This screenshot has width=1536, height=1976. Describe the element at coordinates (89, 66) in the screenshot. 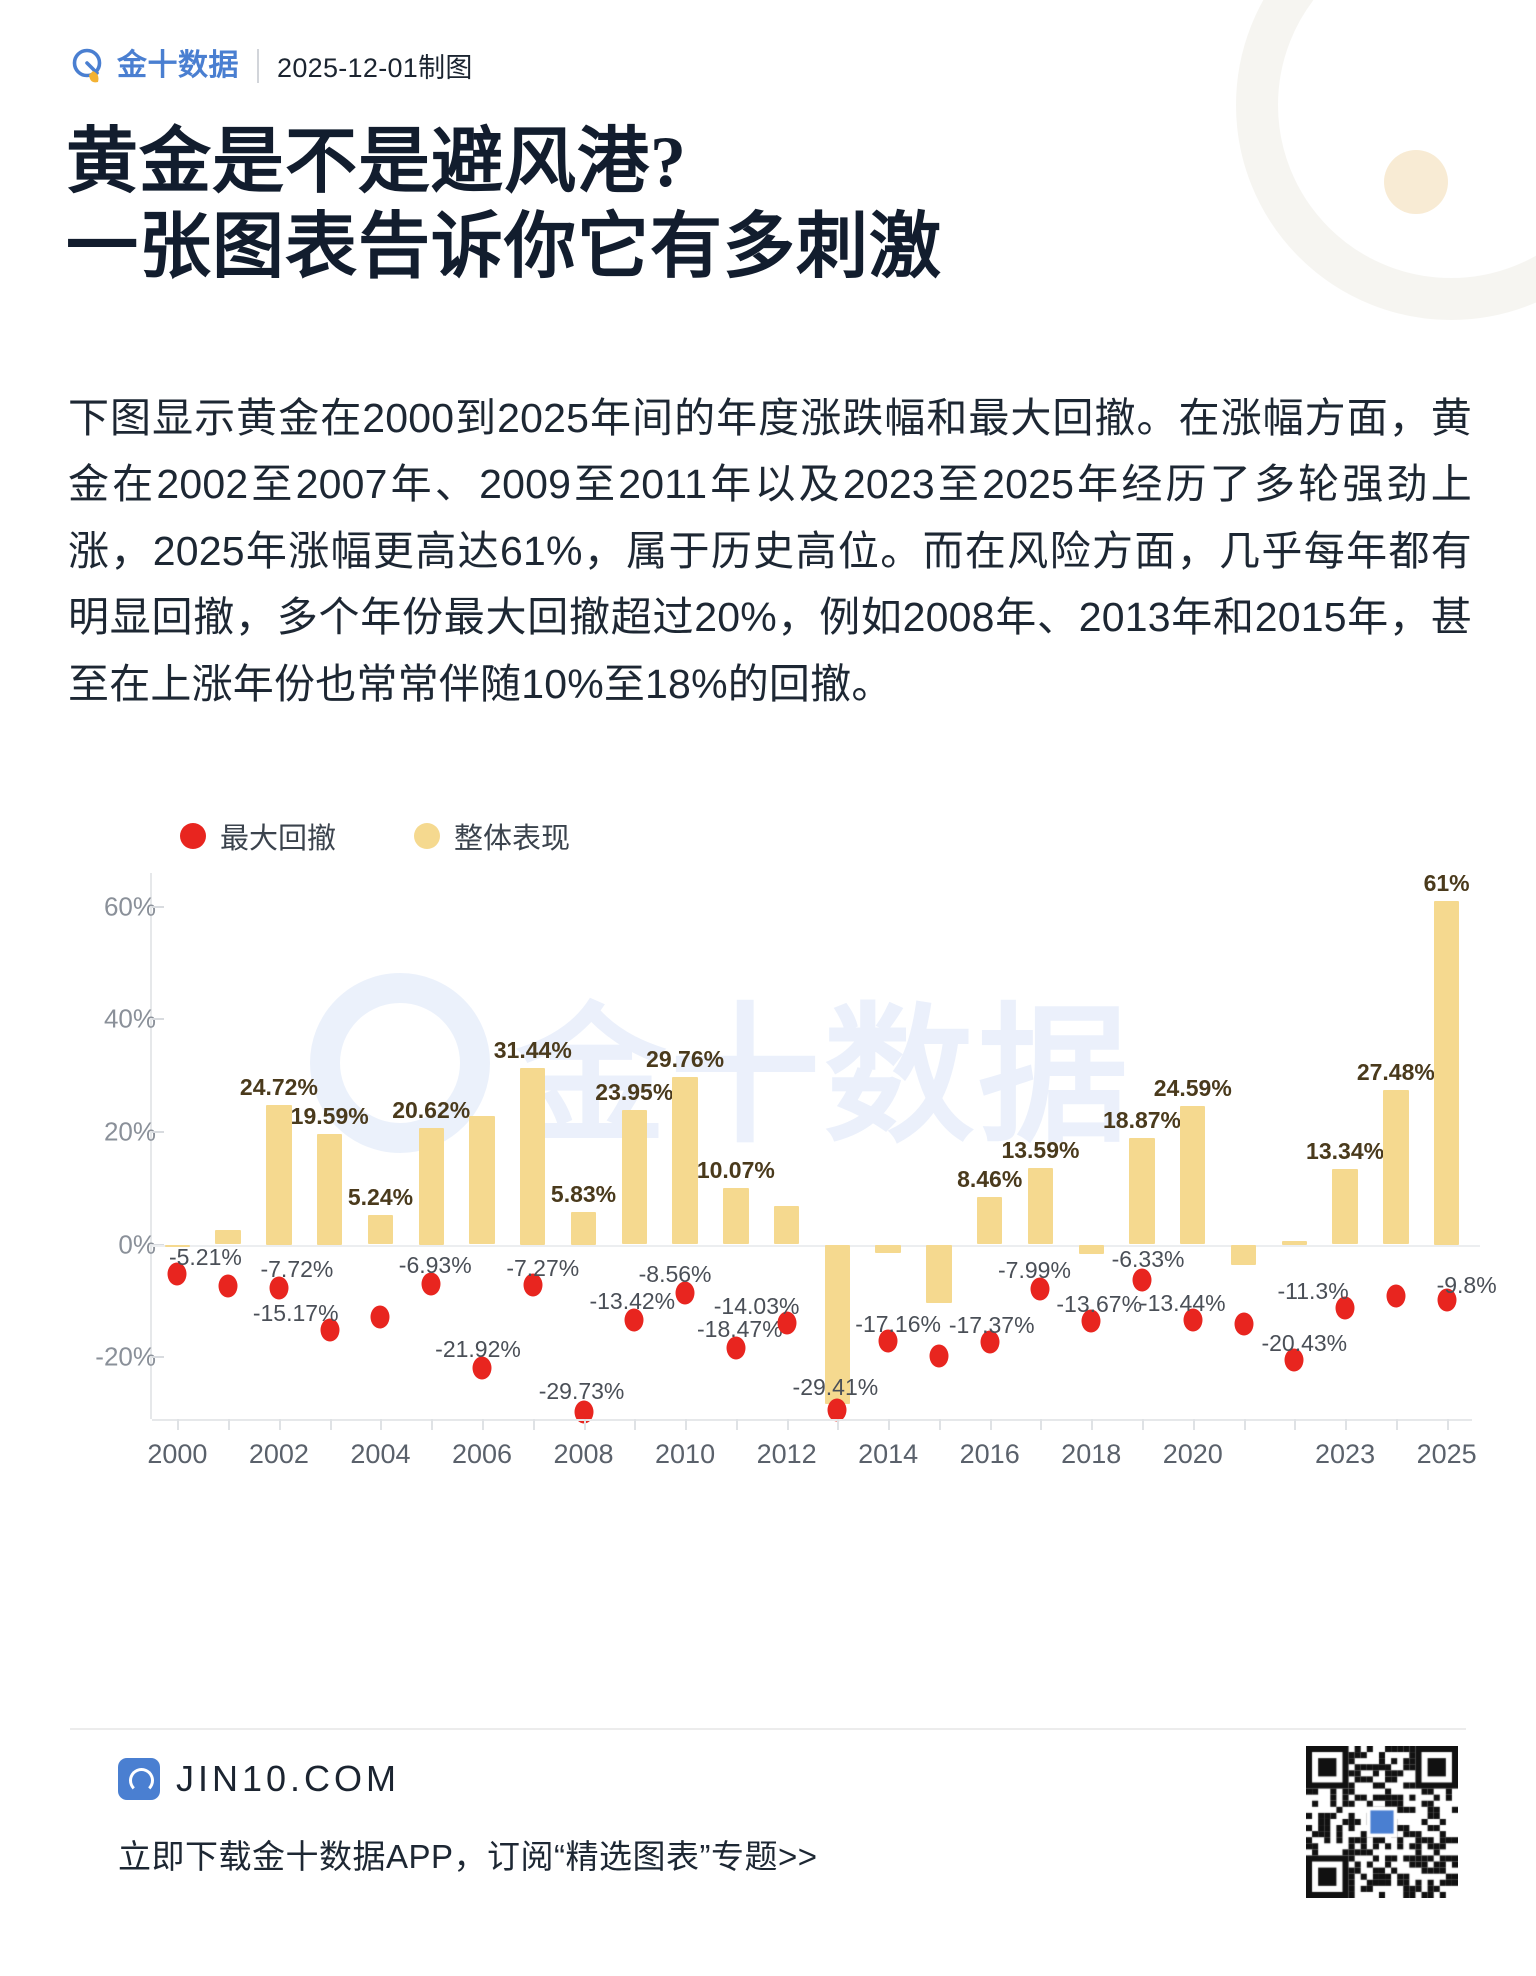

I see `jin10-logo-icon` at that location.